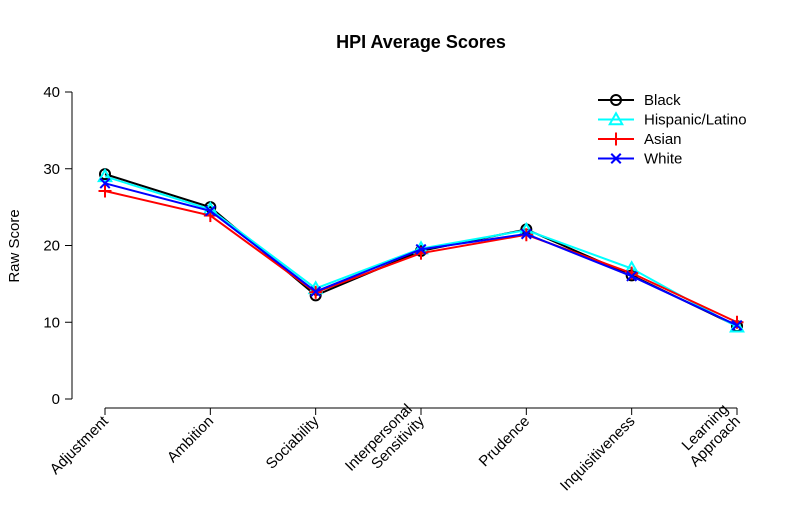 Image resolution: width=802 pixels, height=515 pixels. I want to click on y-axis: 0 10 20 30 40, so click(58, 246).